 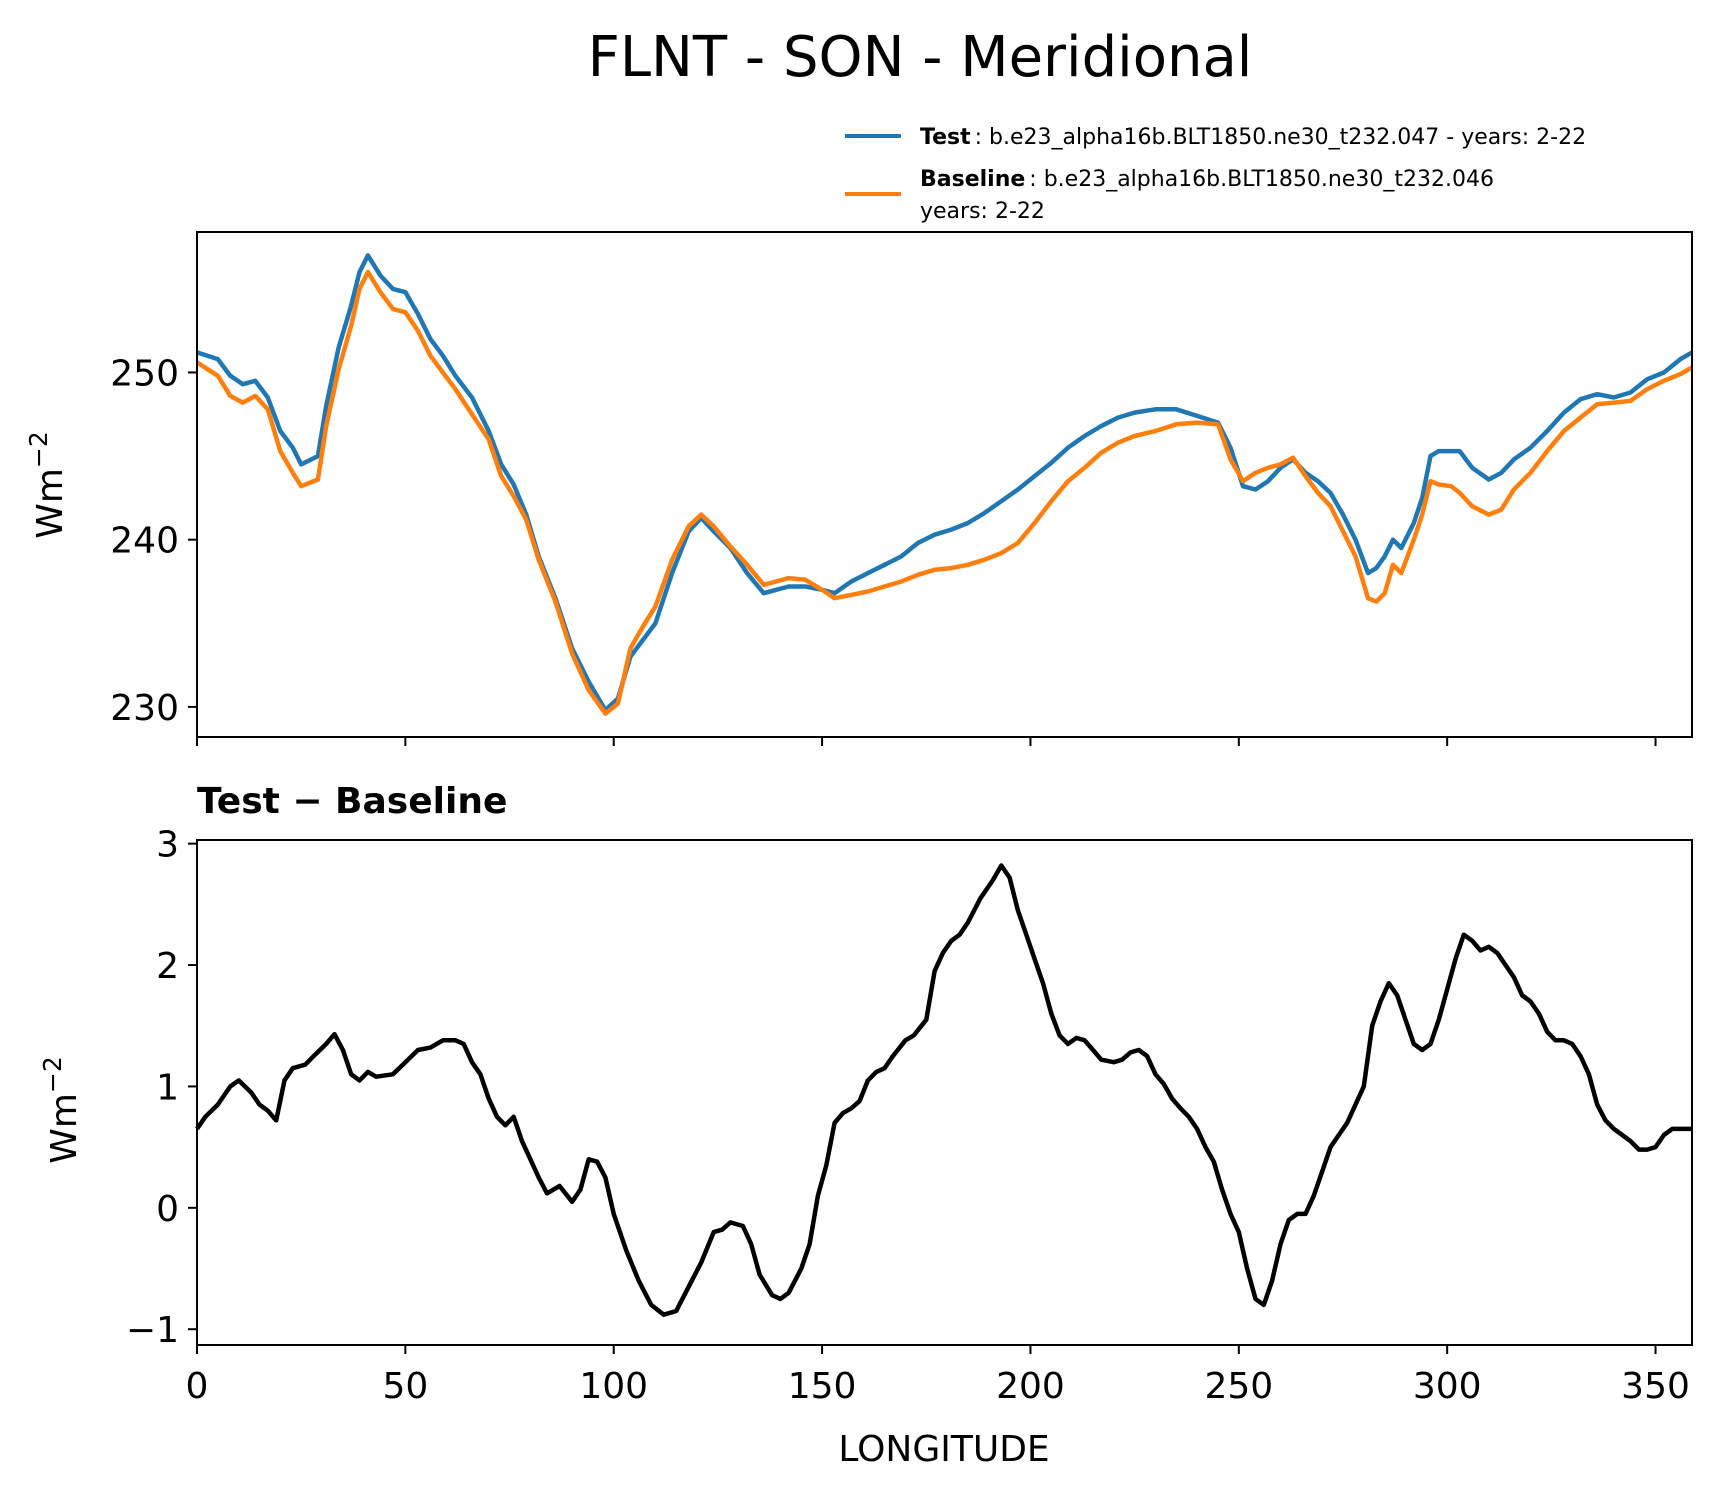 I want to click on x-tick-label: 100, so click(x=613, y=1386).